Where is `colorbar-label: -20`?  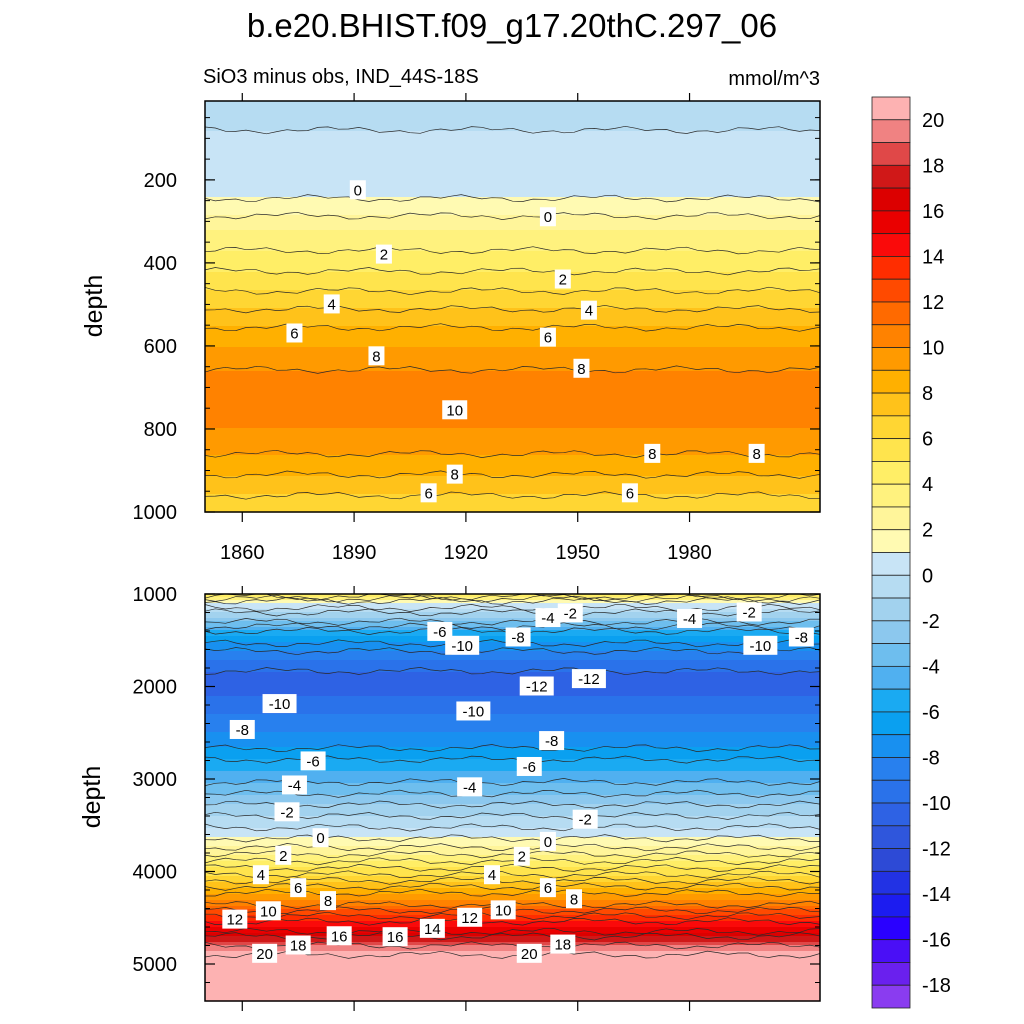 colorbar-label: -20 is located at coordinates (936, 1022).